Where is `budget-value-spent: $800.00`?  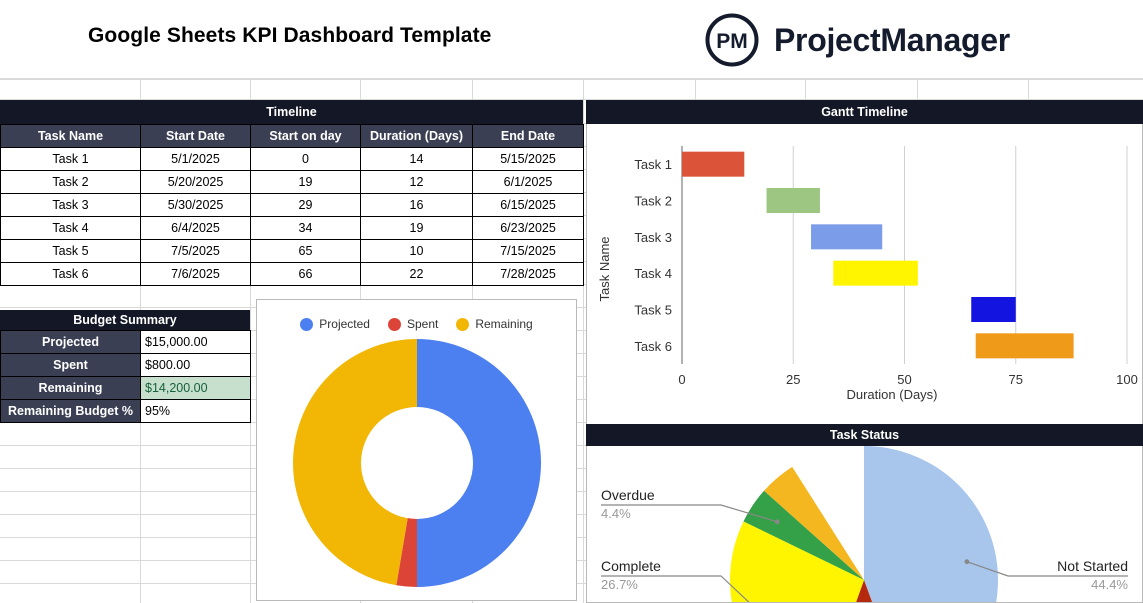 budget-value-spent: $800.00 is located at coordinates (195, 365).